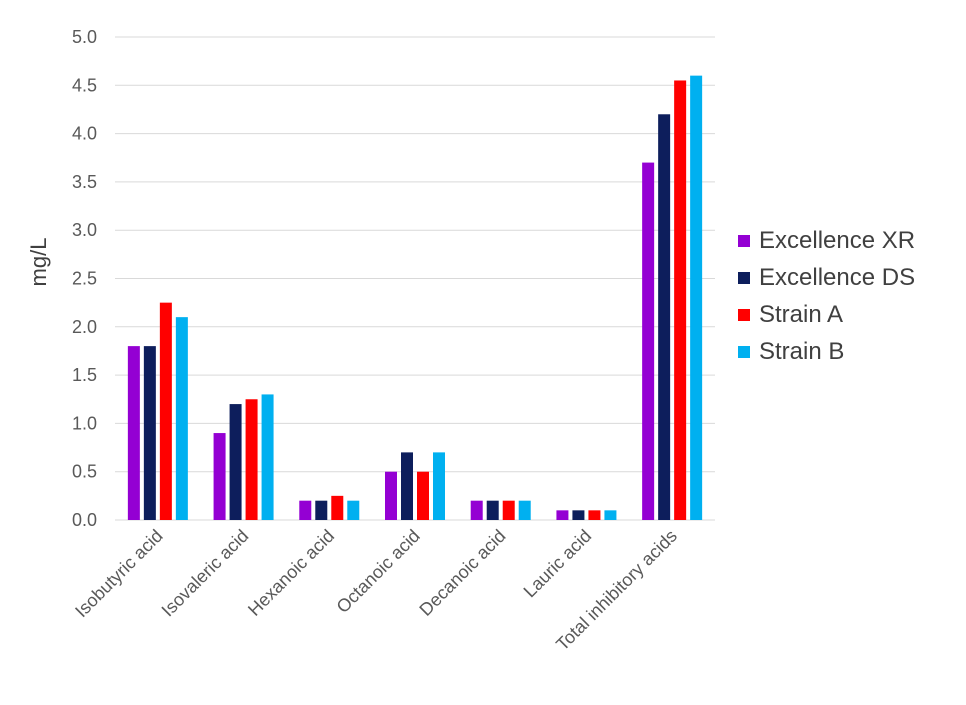 Image resolution: width=966 pixels, height=705 pixels. Describe the element at coordinates (423, 495) in the screenshot. I see `bar-strain-a-octanoic-acid` at that location.